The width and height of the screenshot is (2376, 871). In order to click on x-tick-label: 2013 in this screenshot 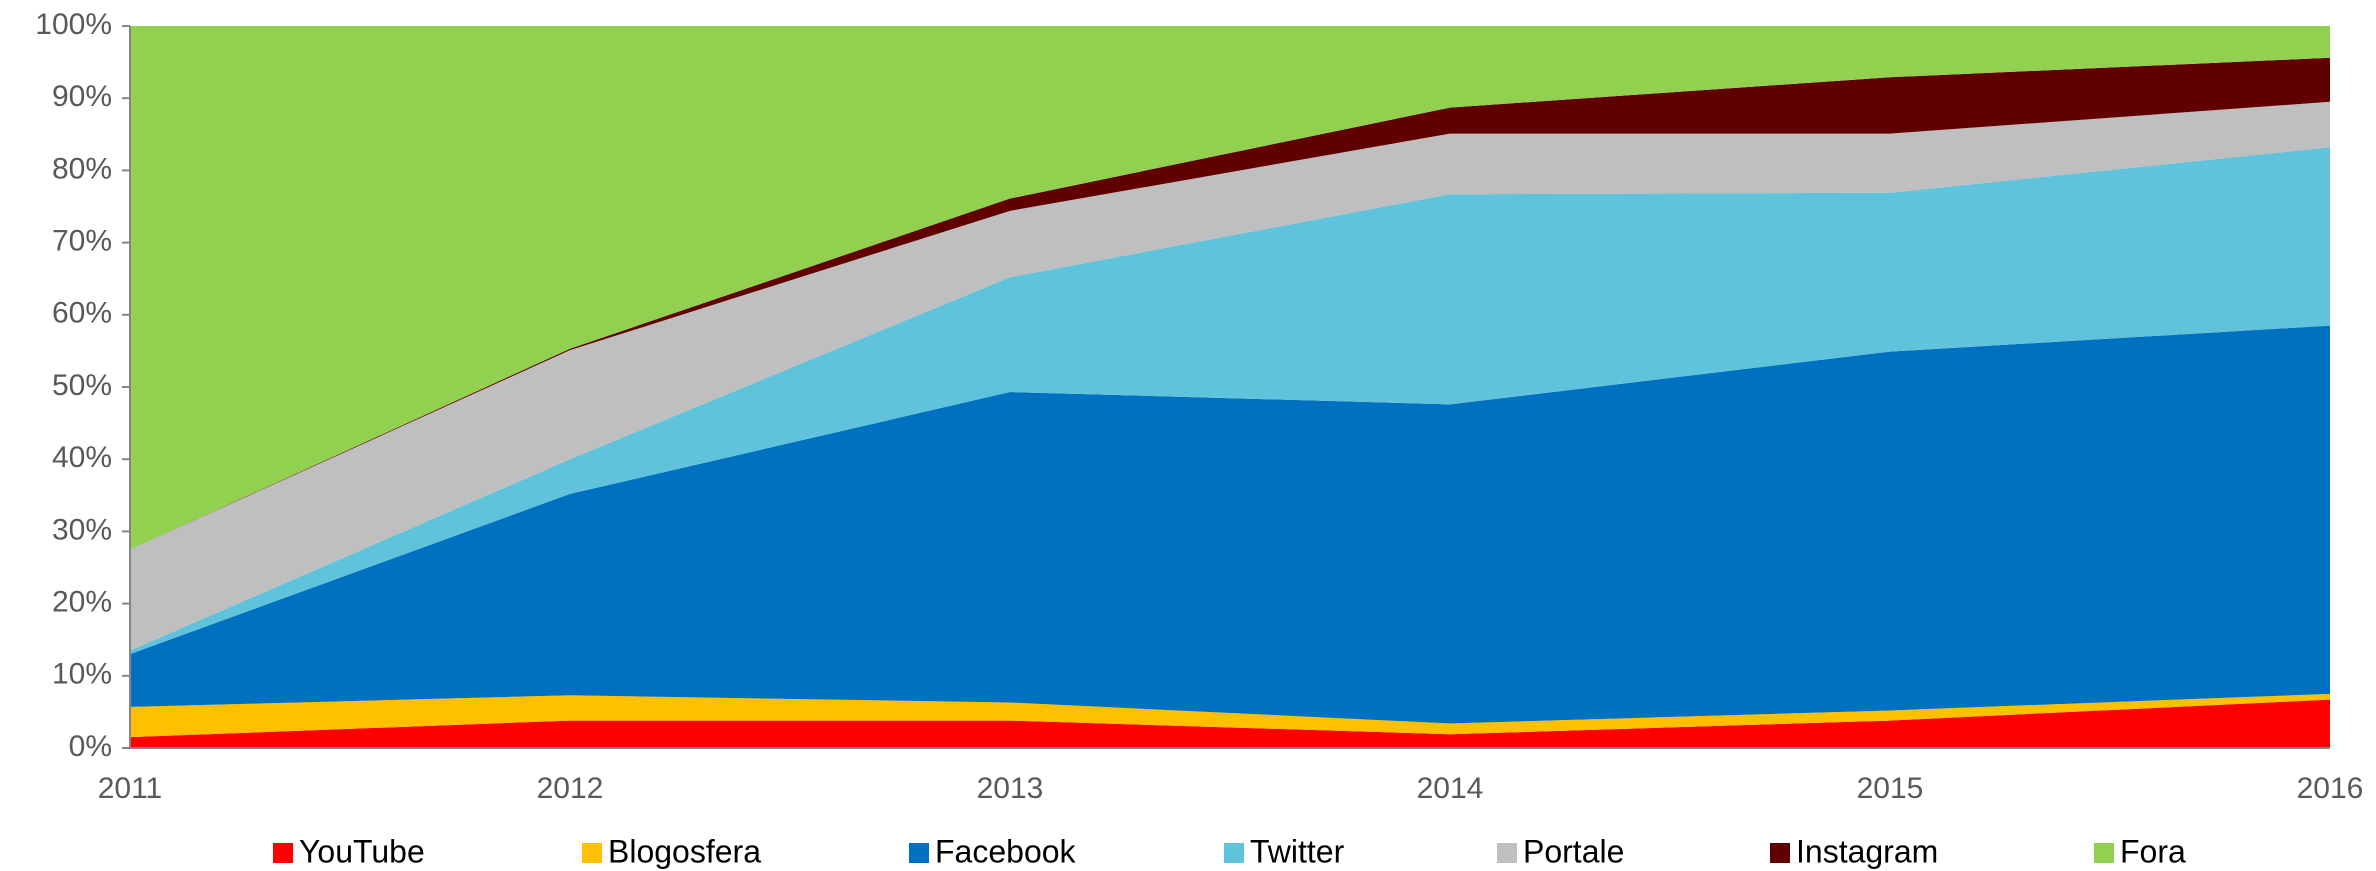, I will do `click(1010, 788)`.